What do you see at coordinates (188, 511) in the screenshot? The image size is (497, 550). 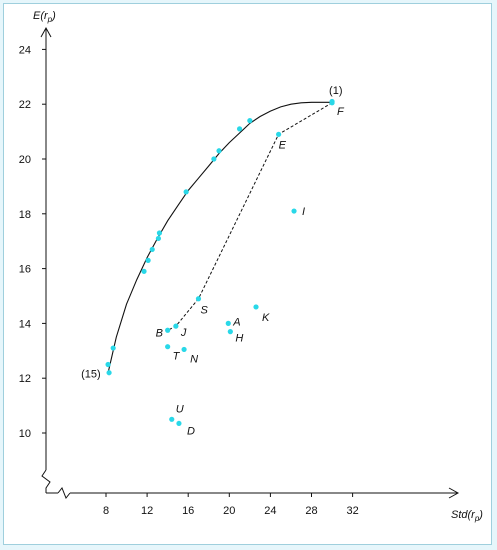 I see `x-tick-label: 16` at bounding box center [188, 511].